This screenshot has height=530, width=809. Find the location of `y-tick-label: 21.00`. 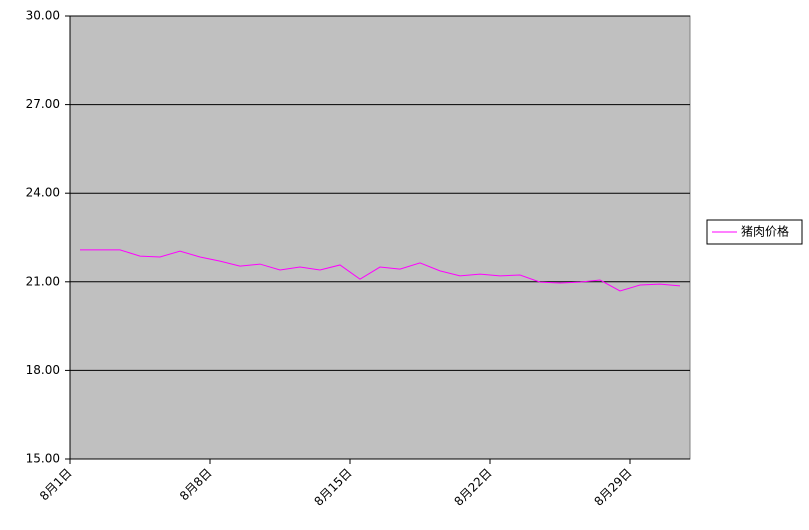

y-tick-label: 21.00 is located at coordinates (43, 281).